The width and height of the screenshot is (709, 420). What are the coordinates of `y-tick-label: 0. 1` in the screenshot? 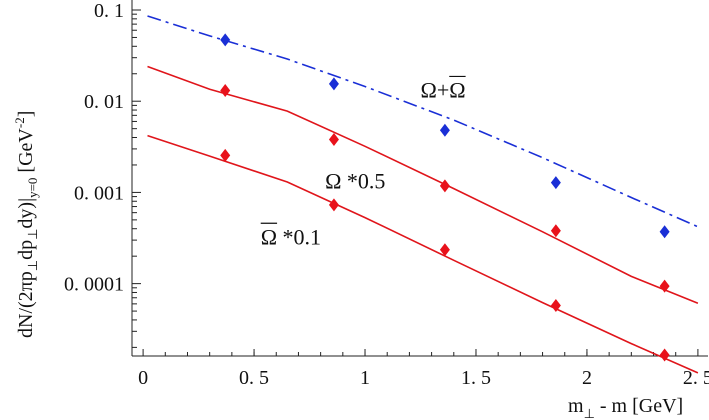 It's located at (109, 11).